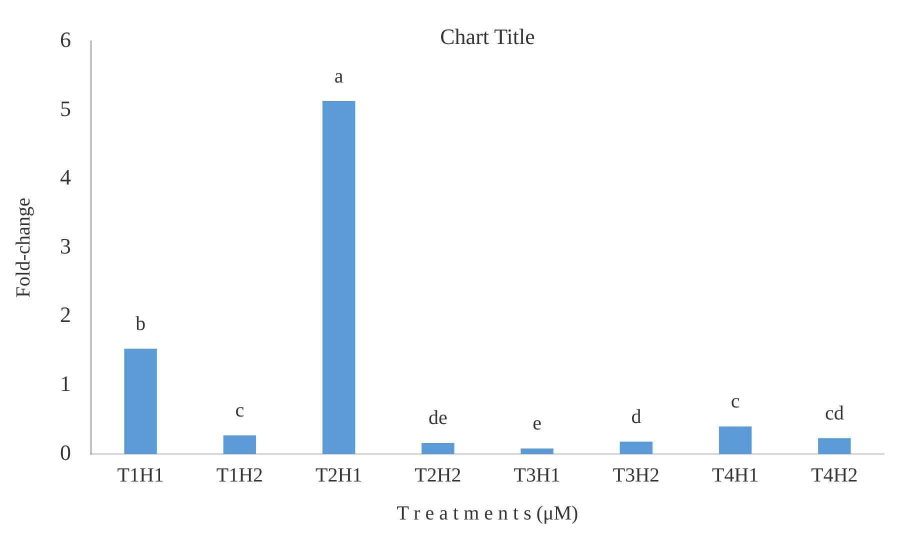 The image size is (902, 538). Describe the element at coordinates (65, 108) in the screenshot. I see `y-tick-label: 5` at that location.